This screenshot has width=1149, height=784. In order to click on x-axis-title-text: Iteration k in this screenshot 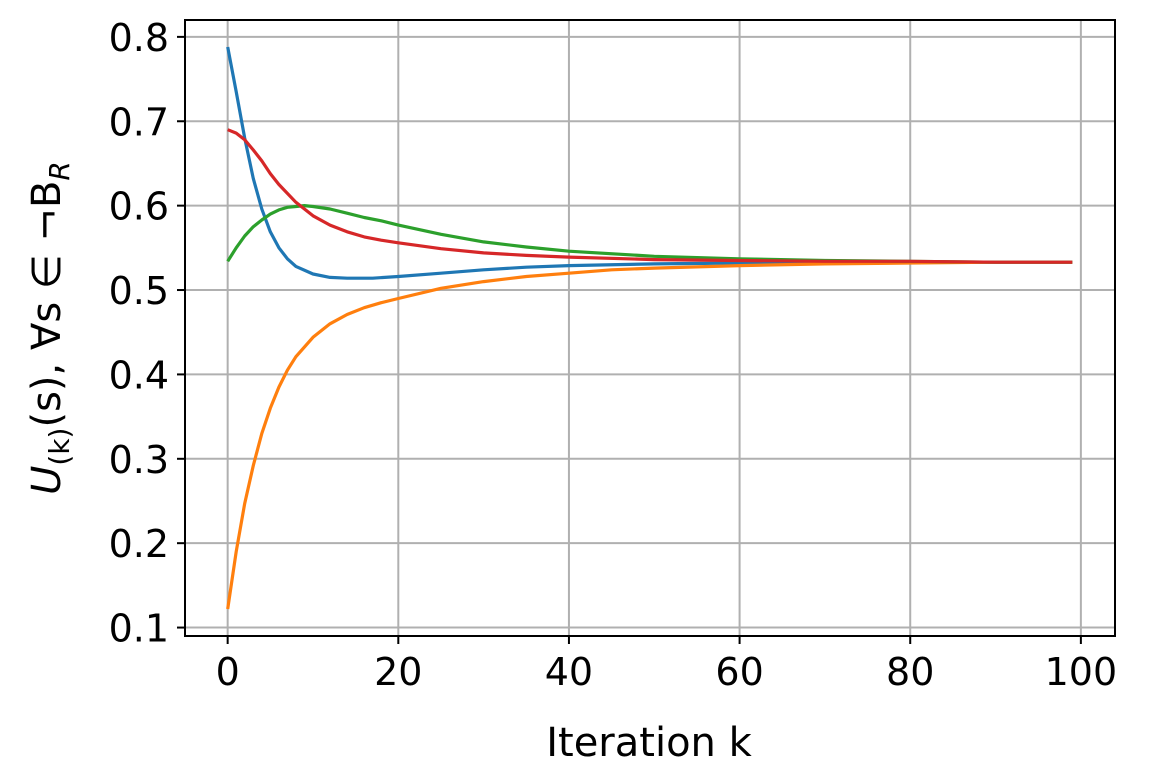, I will do `click(649, 743)`.